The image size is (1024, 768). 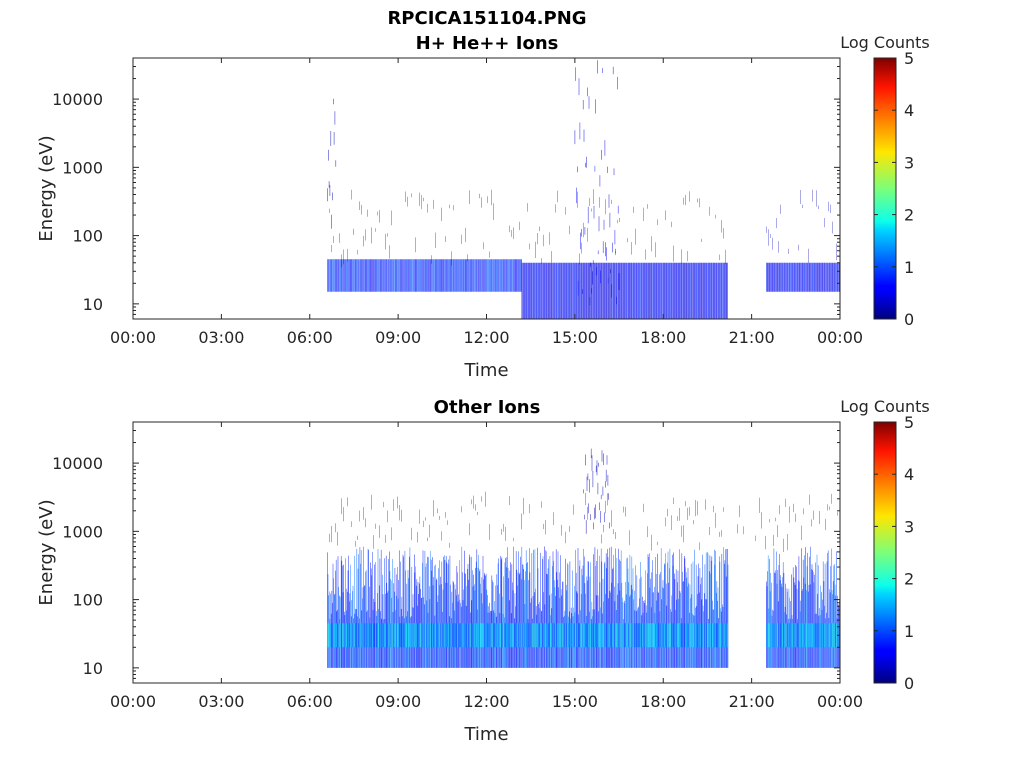 I want to click on spectrogram-area, so click(x=584, y=558).